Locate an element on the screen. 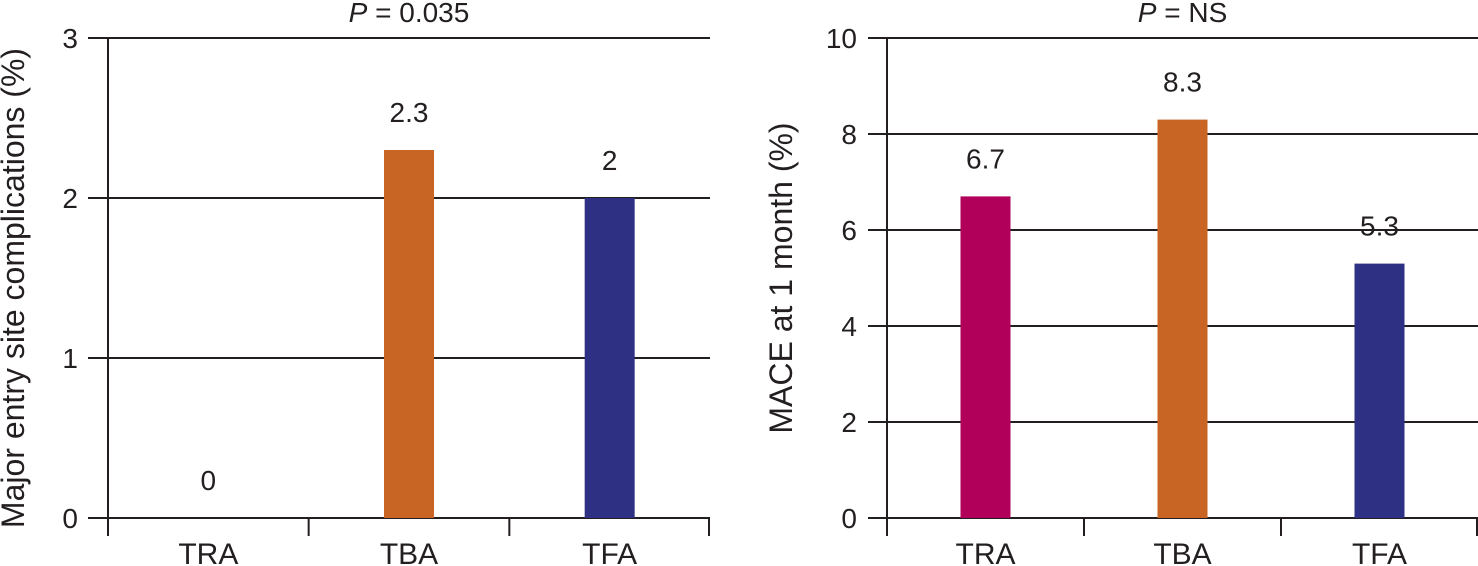  y-axis-label: MACE at 1 month (%) is located at coordinates (781, 277).